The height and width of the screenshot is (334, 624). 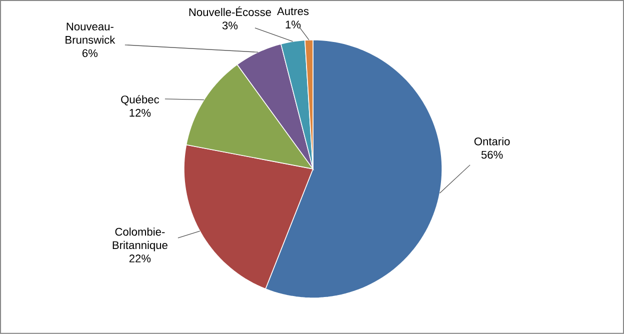 What do you see at coordinates (293, 11) in the screenshot?
I see `slice-label: Autres` at bounding box center [293, 11].